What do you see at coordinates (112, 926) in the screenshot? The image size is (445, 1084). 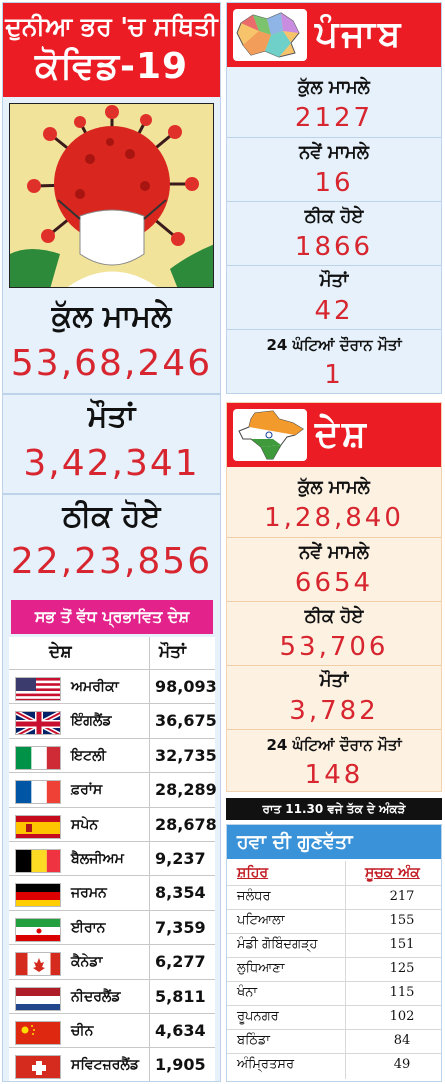 I see `table-row: ਈਰਾਨ 7,359` at bounding box center [112, 926].